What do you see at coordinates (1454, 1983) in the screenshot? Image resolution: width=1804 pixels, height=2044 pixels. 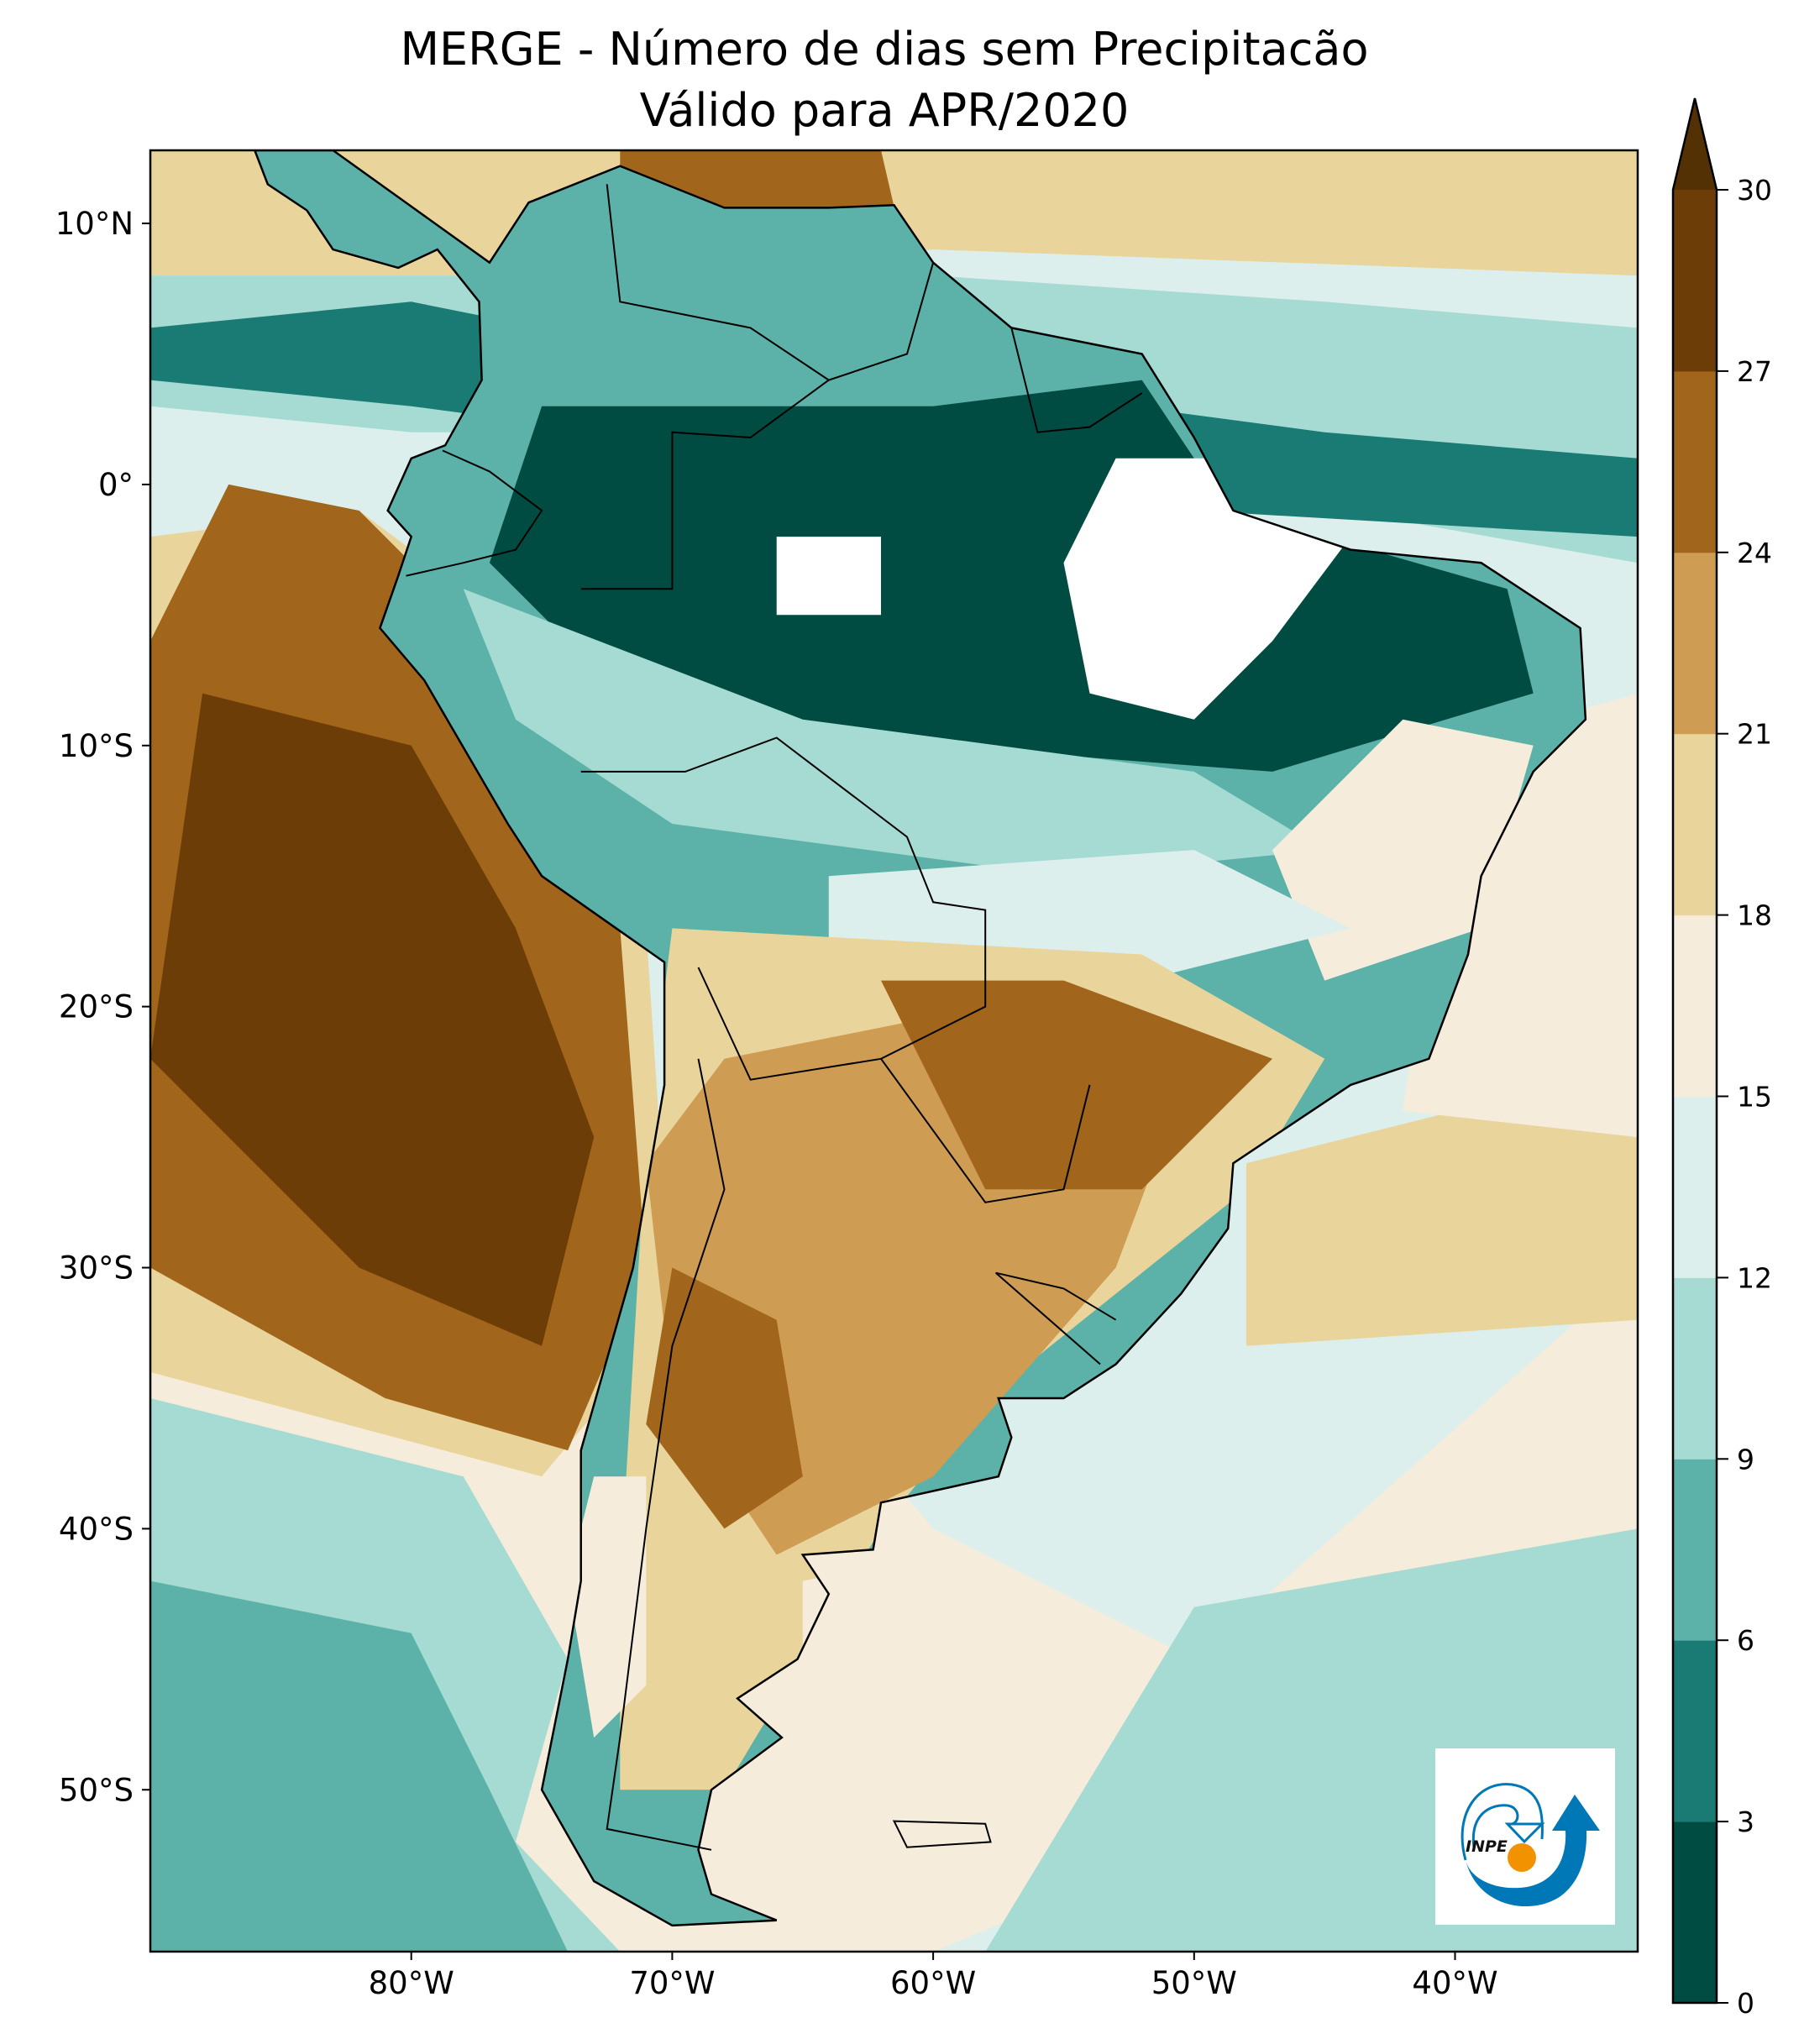 I see `x-tick-label: 40°W` at bounding box center [1454, 1983].